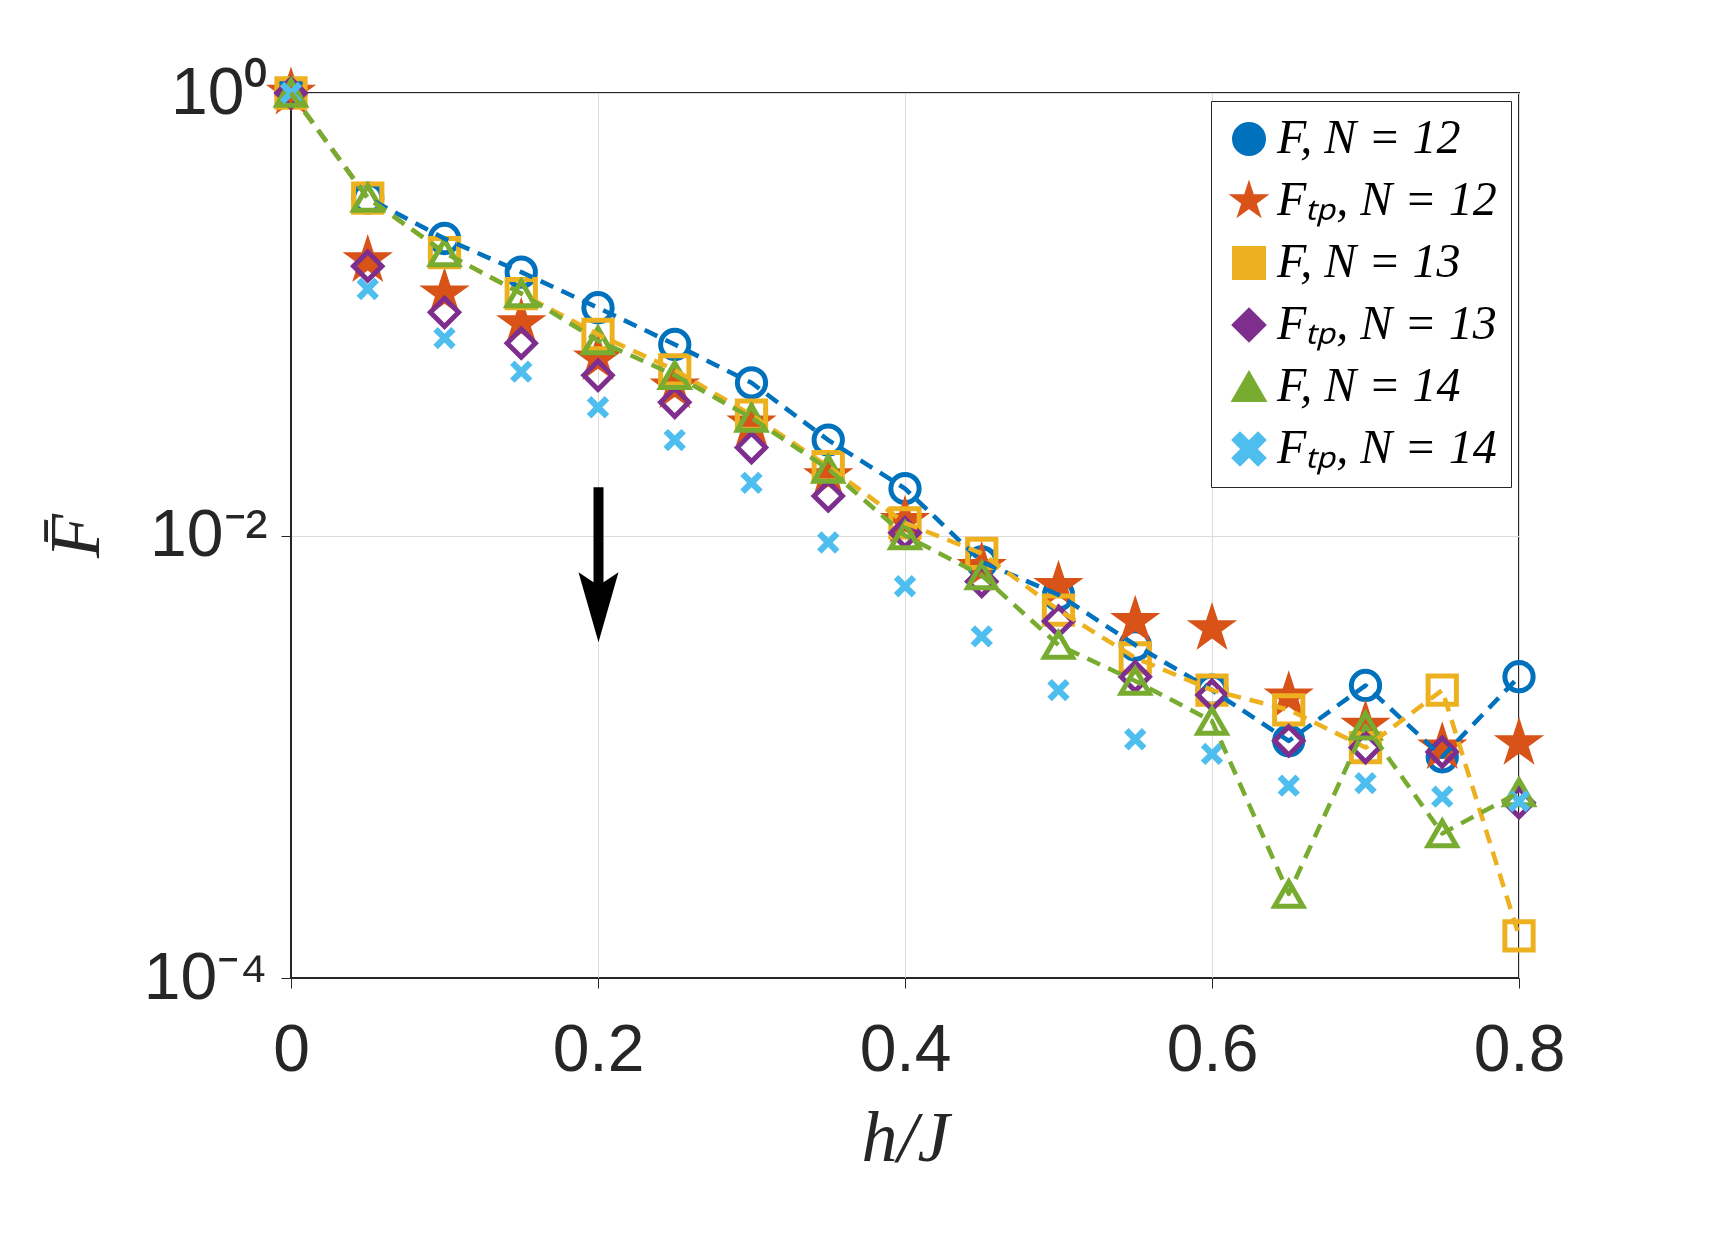  What do you see at coordinates (291, 1047) in the screenshot?
I see `x-tick-label: 0` at bounding box center [291, 1047].